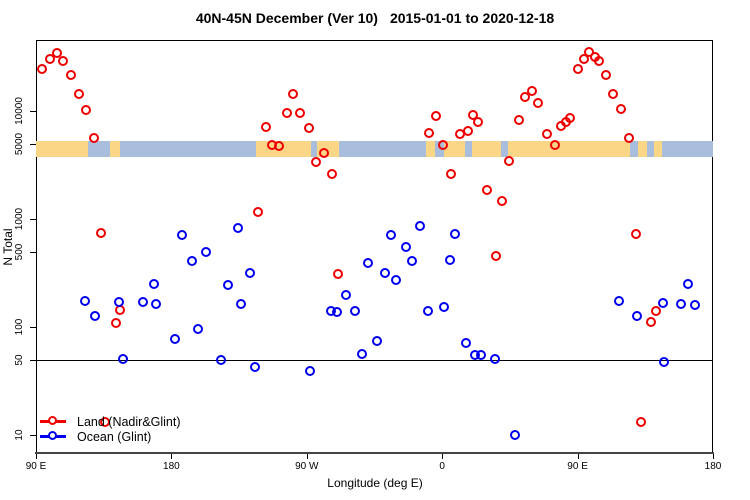 Image resolution: width=750 pixels, height=500 pixels. What do you see at coordinates (19, 435) in the screenshot?
I see `y-tick-label: 10` at bounding box center [19, 435].